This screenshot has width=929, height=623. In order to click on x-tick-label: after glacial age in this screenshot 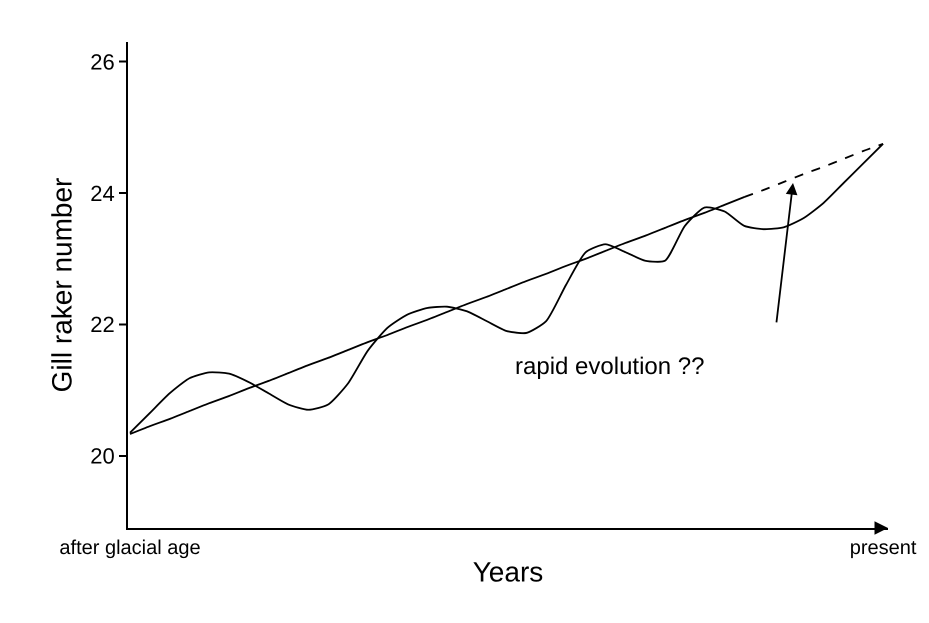, I will do `click(130, 547)`.